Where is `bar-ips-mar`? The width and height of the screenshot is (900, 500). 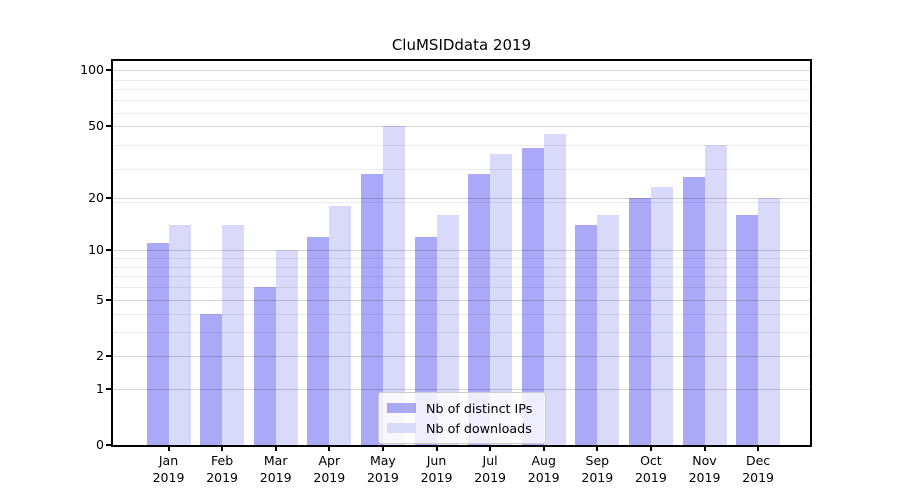 bar-ips-mar is located at coordinates (264, 366).